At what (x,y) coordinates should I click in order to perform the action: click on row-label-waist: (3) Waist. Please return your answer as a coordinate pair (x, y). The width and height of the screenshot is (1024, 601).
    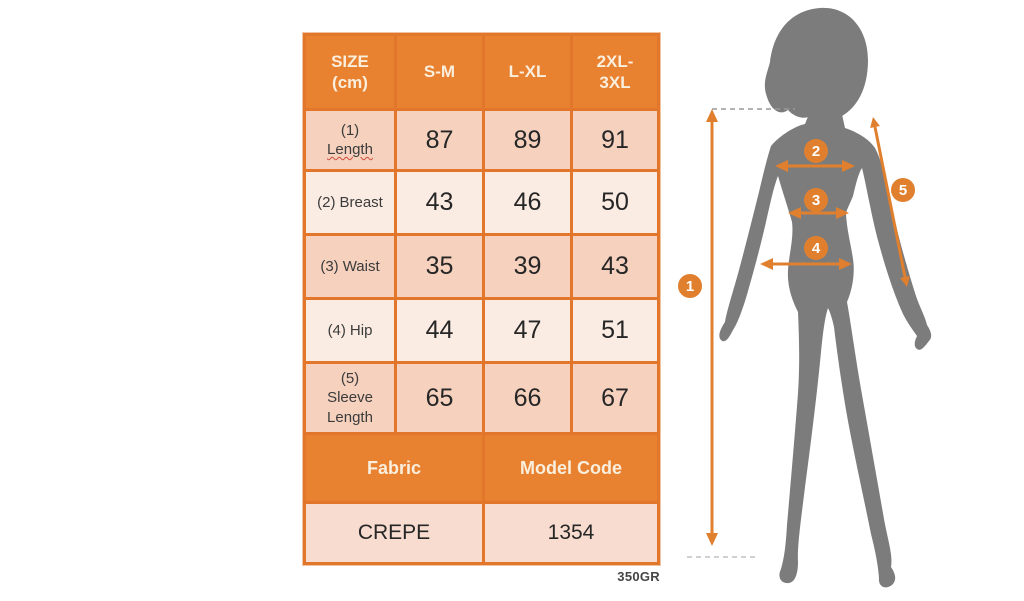
    Looking at the image, I should click on (350, 266).